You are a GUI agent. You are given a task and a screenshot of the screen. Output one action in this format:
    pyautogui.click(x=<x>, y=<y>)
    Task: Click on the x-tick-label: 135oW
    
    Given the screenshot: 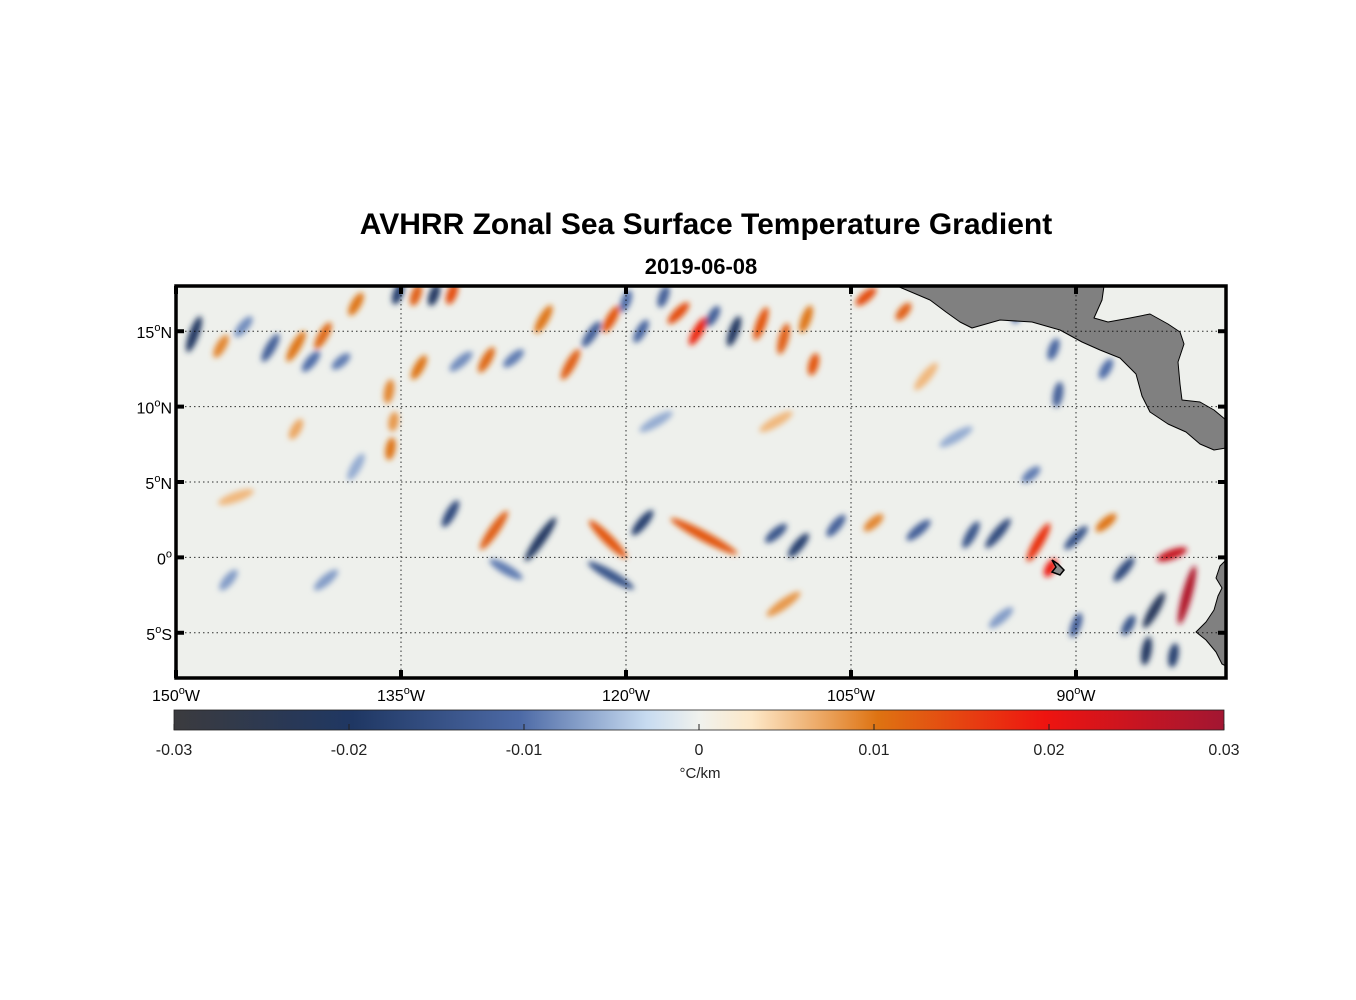 What is the action you would take?
    pyautogui.click(x=401, y=695)
    